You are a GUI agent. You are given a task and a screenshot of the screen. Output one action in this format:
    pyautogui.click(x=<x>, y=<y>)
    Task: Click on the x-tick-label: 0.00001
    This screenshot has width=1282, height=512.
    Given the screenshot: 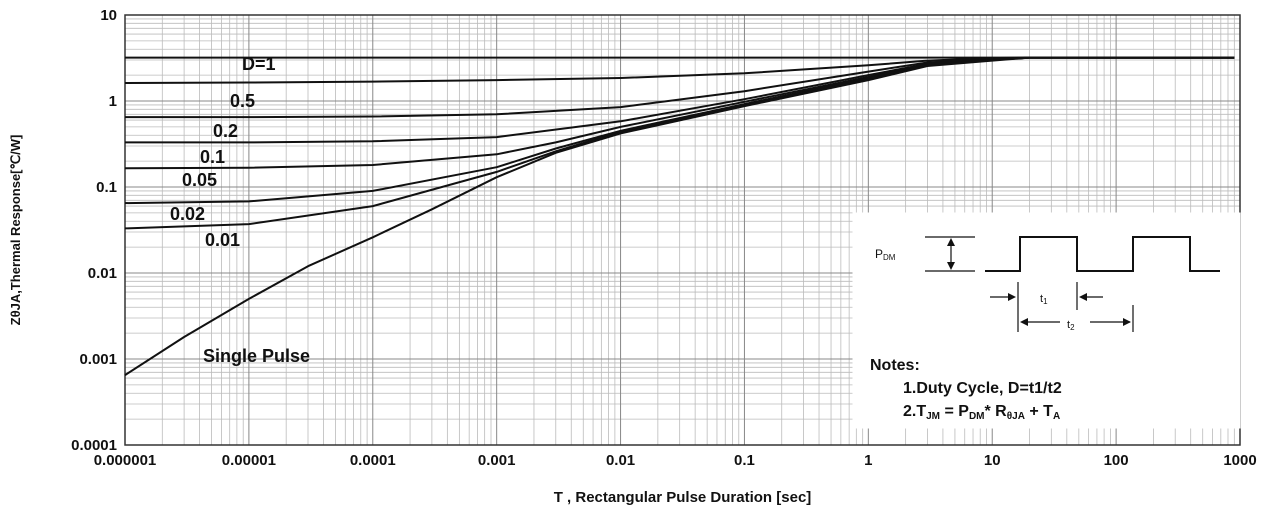 What is the action you would take?
    pyautogui.click(x=249, y=460)
    